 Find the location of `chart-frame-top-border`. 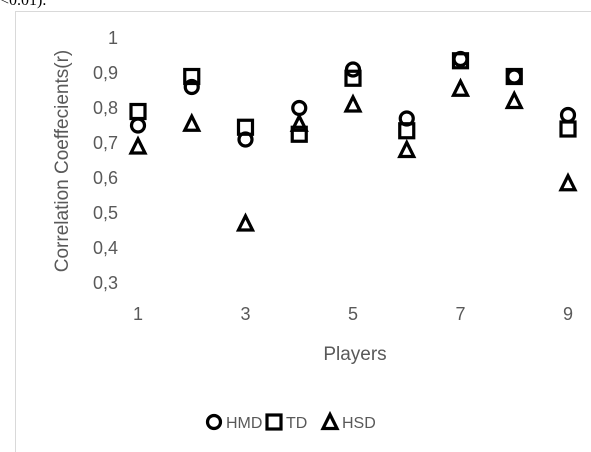

chart-frame-top-border is located at coordinates (303, 11).